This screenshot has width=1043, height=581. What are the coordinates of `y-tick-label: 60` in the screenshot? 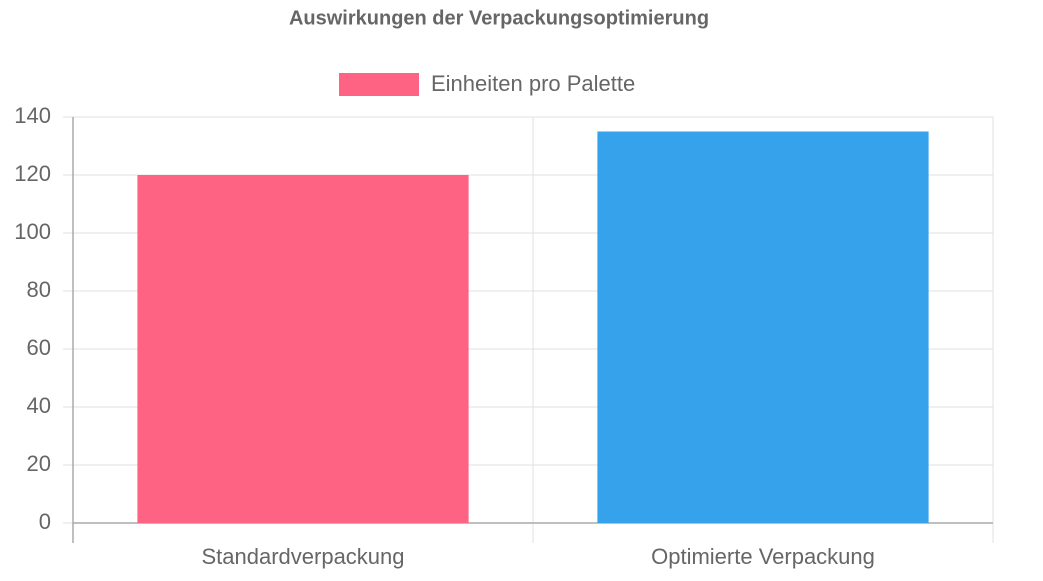 It's located at (39, 347).